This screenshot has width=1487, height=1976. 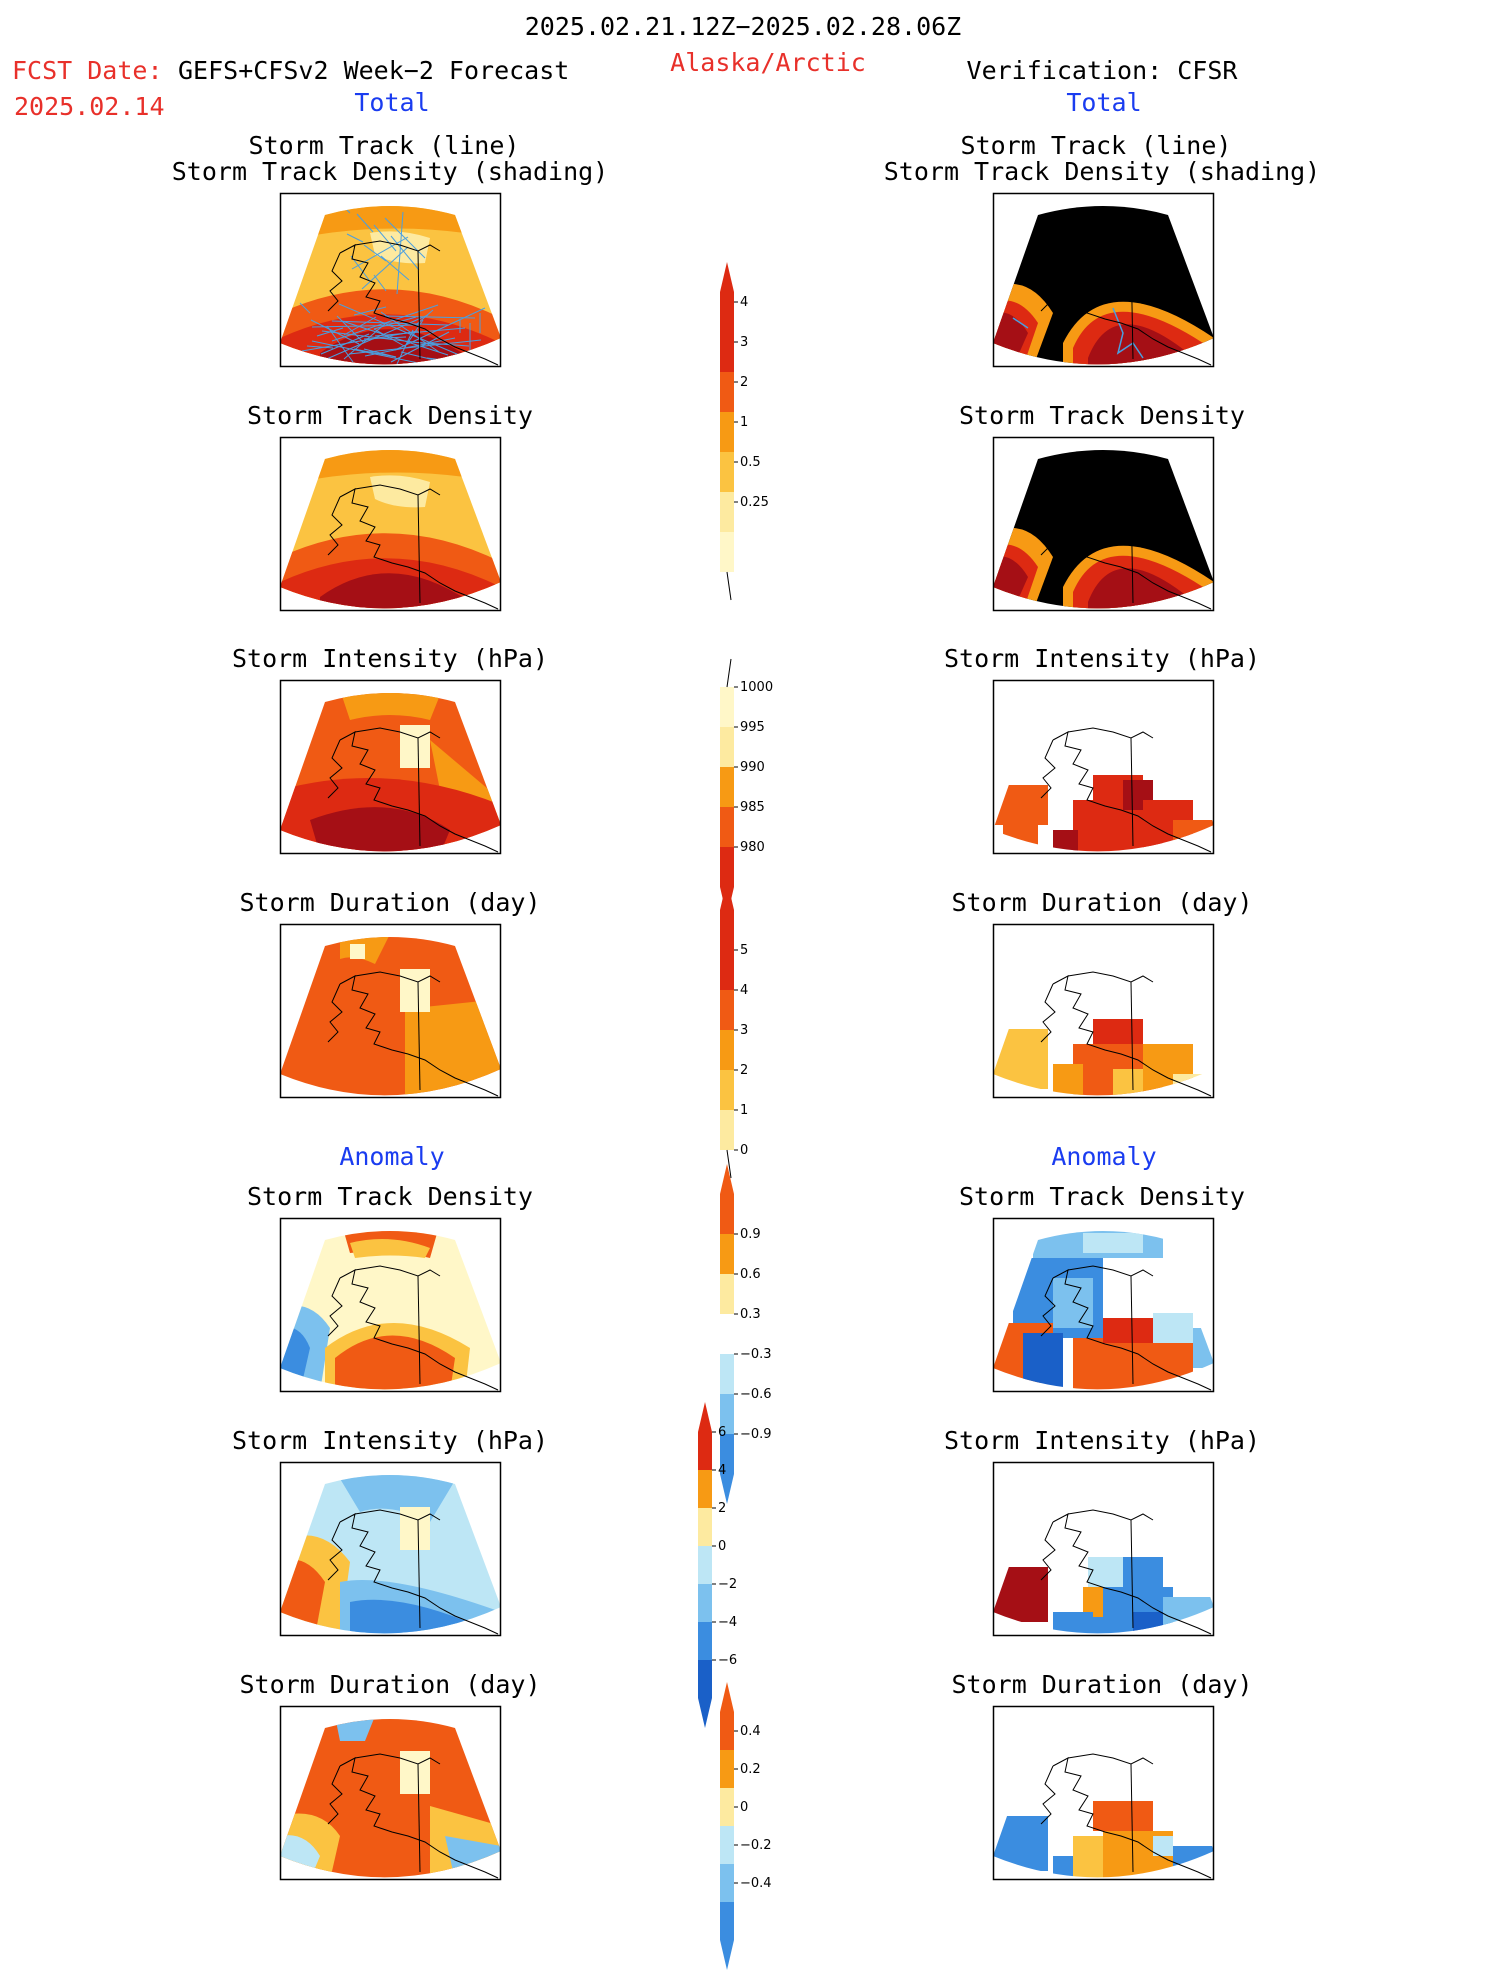 What do you see at coordinates (756, 1354) in the screenshot?
I see `colorbar-tick-label: −0.3` at bounding box center [756, 1354].